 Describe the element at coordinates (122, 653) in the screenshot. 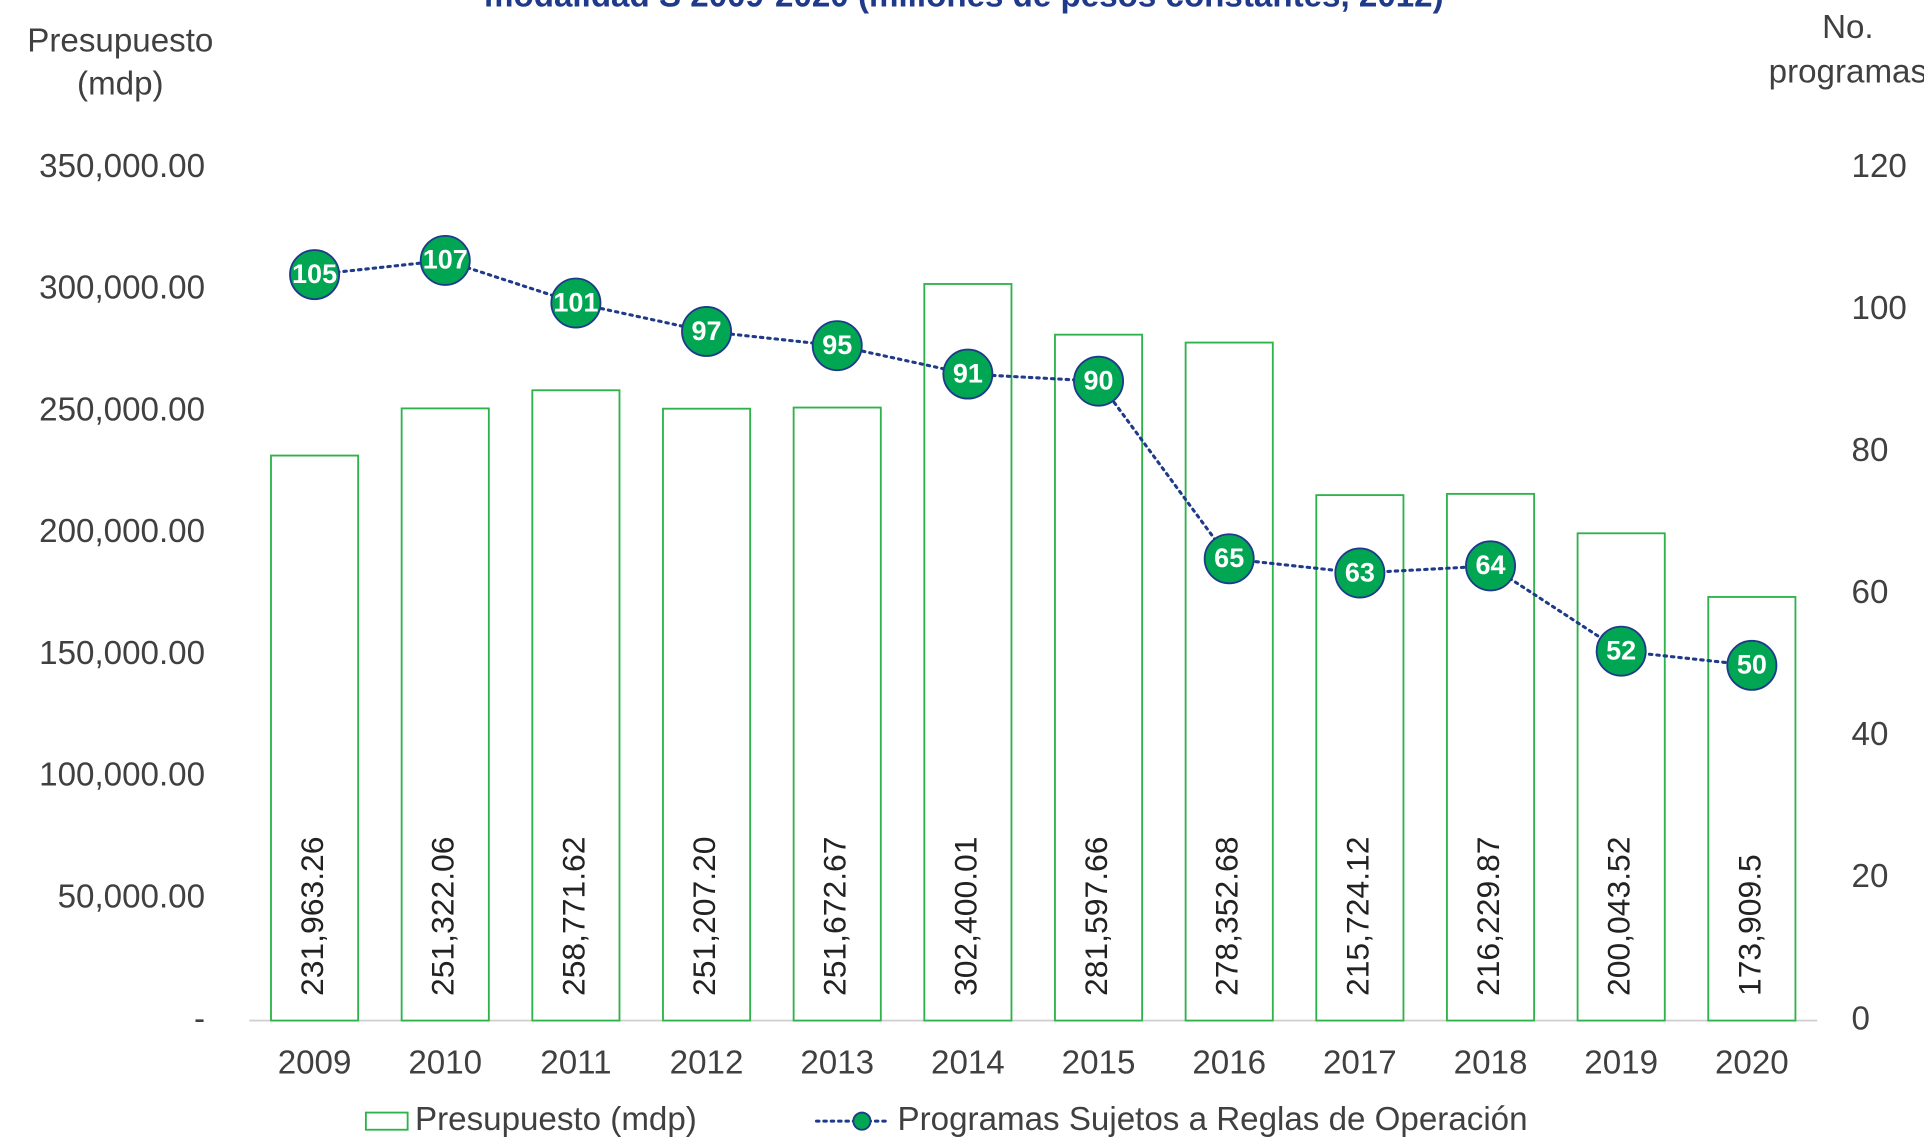

I see `y-tick-label: 150,000.00` at that location.